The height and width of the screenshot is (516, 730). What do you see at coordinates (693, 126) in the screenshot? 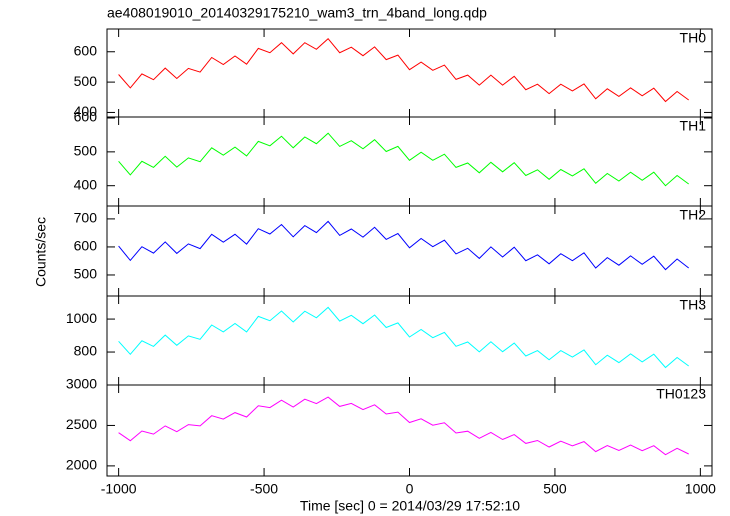
I see `panel-label: TH1` at bounding box center [693, 126].